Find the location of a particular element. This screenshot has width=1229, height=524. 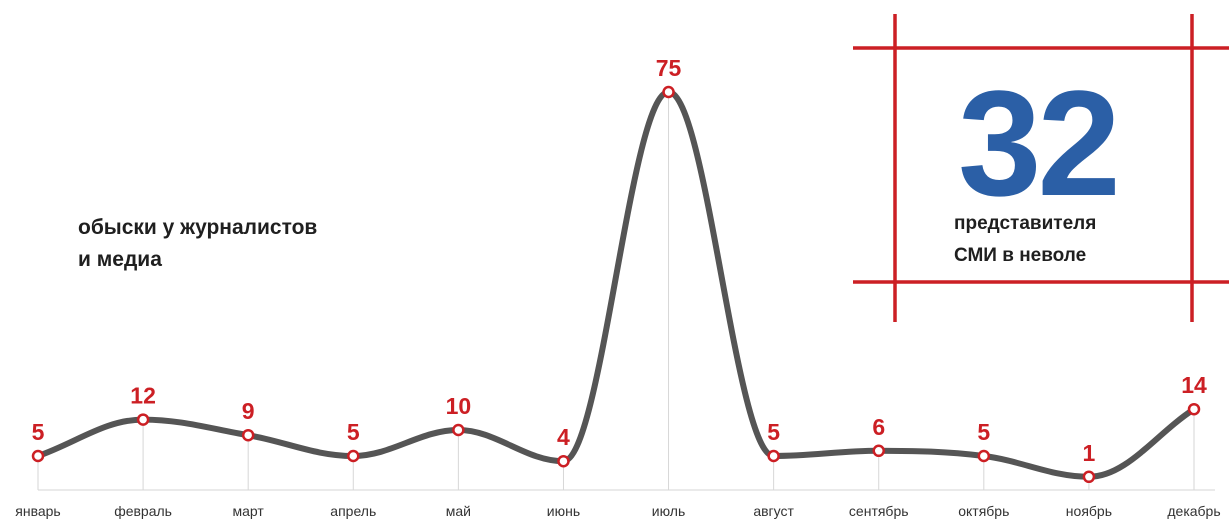

x-tick-label: сентябрь is located at coordinates (879, 511).